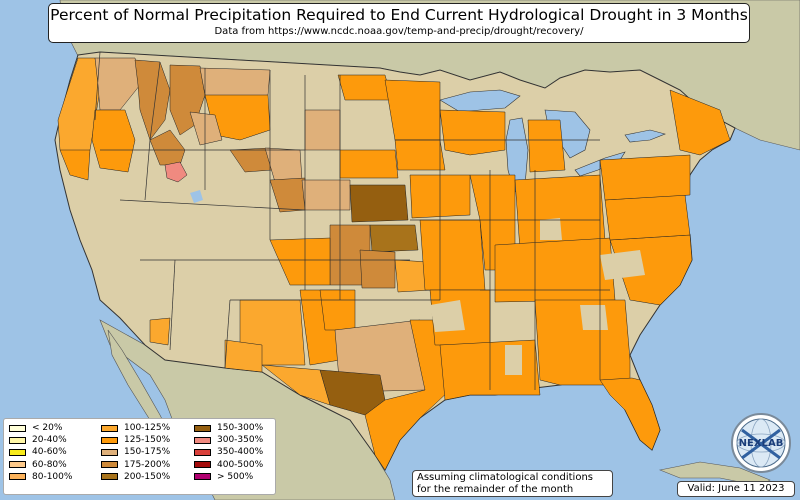 The image size is (800, 500). I want to click on legend-item: 20-40%, so click(40, 440).